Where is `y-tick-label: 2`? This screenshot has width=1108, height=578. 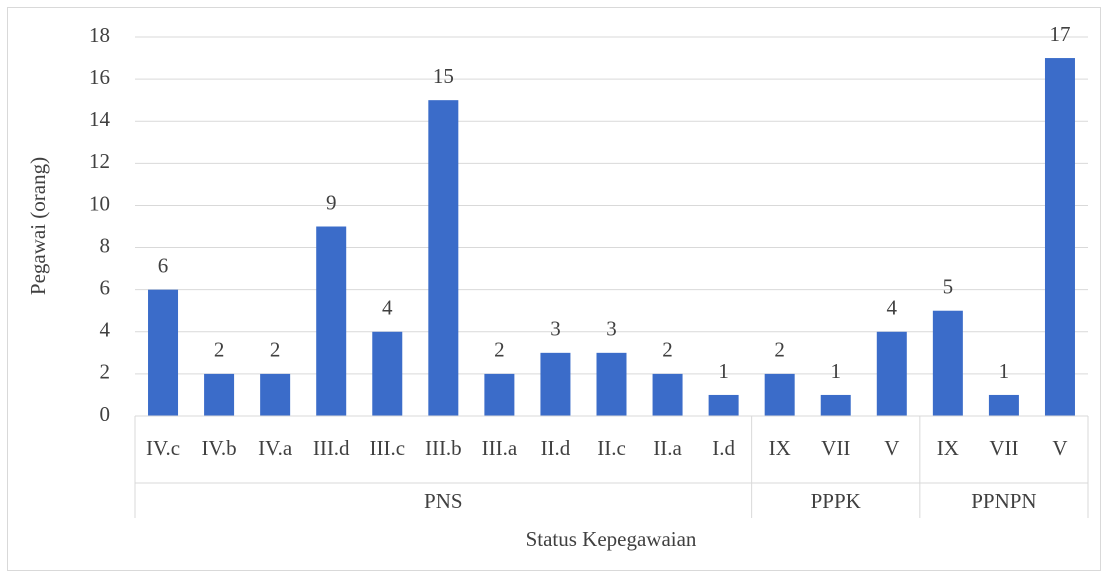 y-tick-label: 2 is located at coordinates (105, 372).